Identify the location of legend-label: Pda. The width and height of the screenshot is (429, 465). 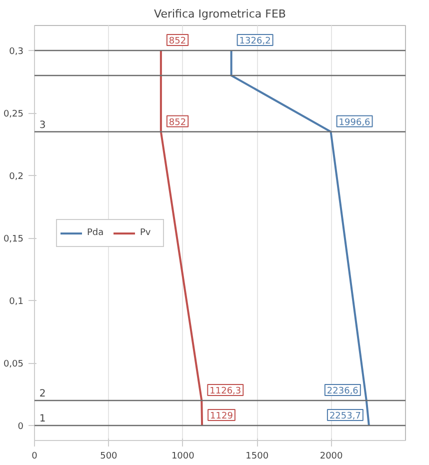
(96, 233).